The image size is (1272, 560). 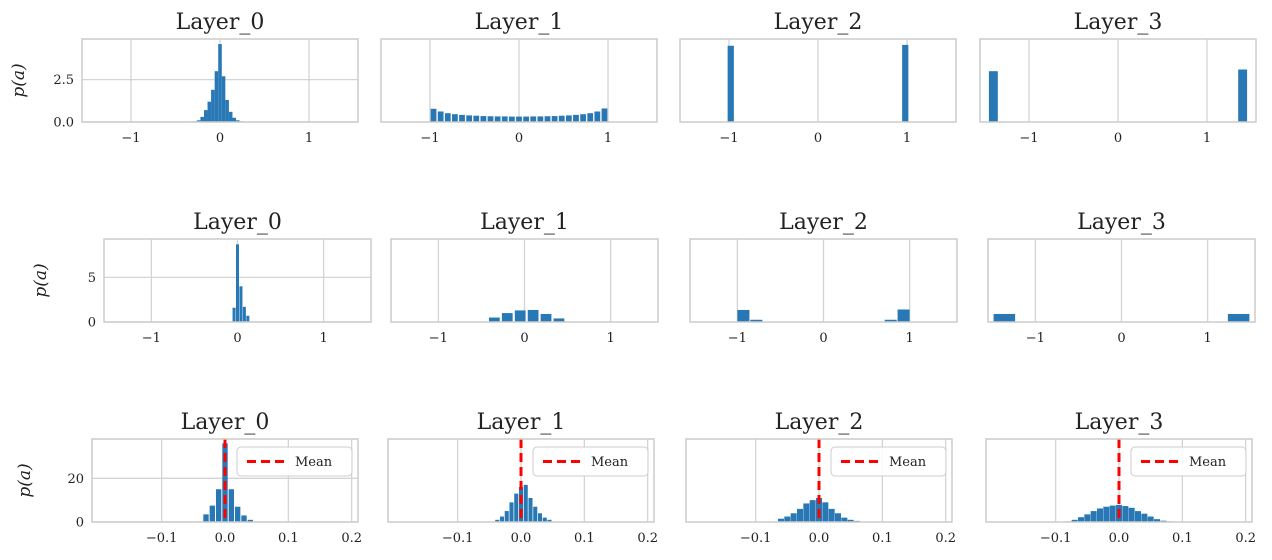 I want to click on y-tick-label: 0.0, so click(x=63, y=123).